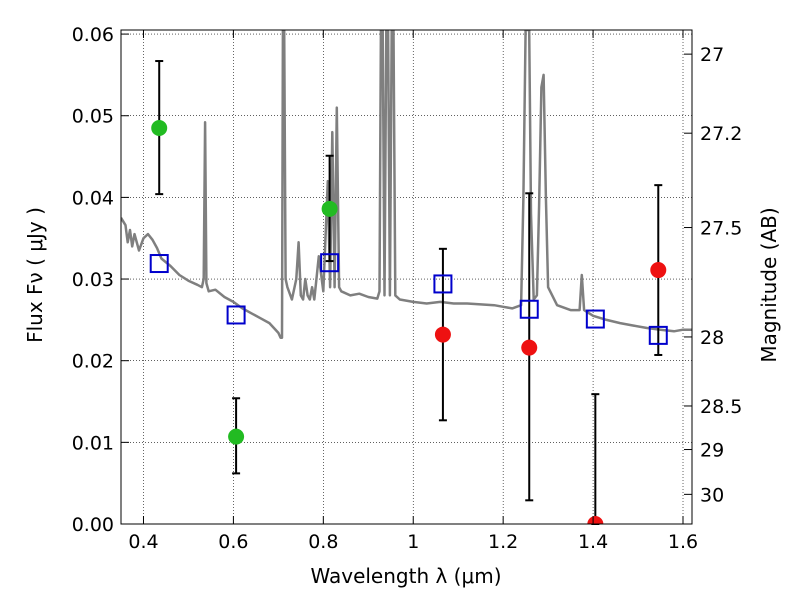 Image resolution: width=800 pixels, height=600 pixels. I want to click on right-axis-tick-label: 27.5, so click(721, 229).